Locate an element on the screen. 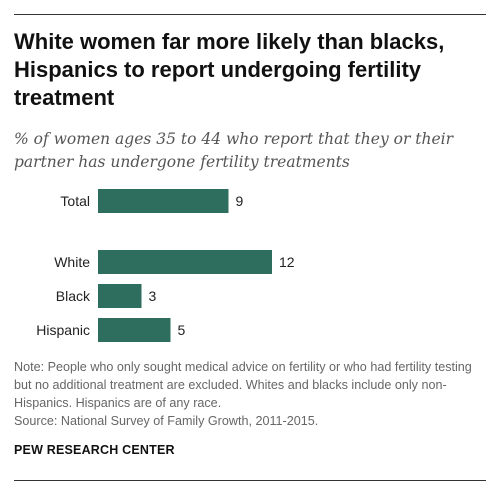  value-label-black: 3 is located at coordinates (153, 296).